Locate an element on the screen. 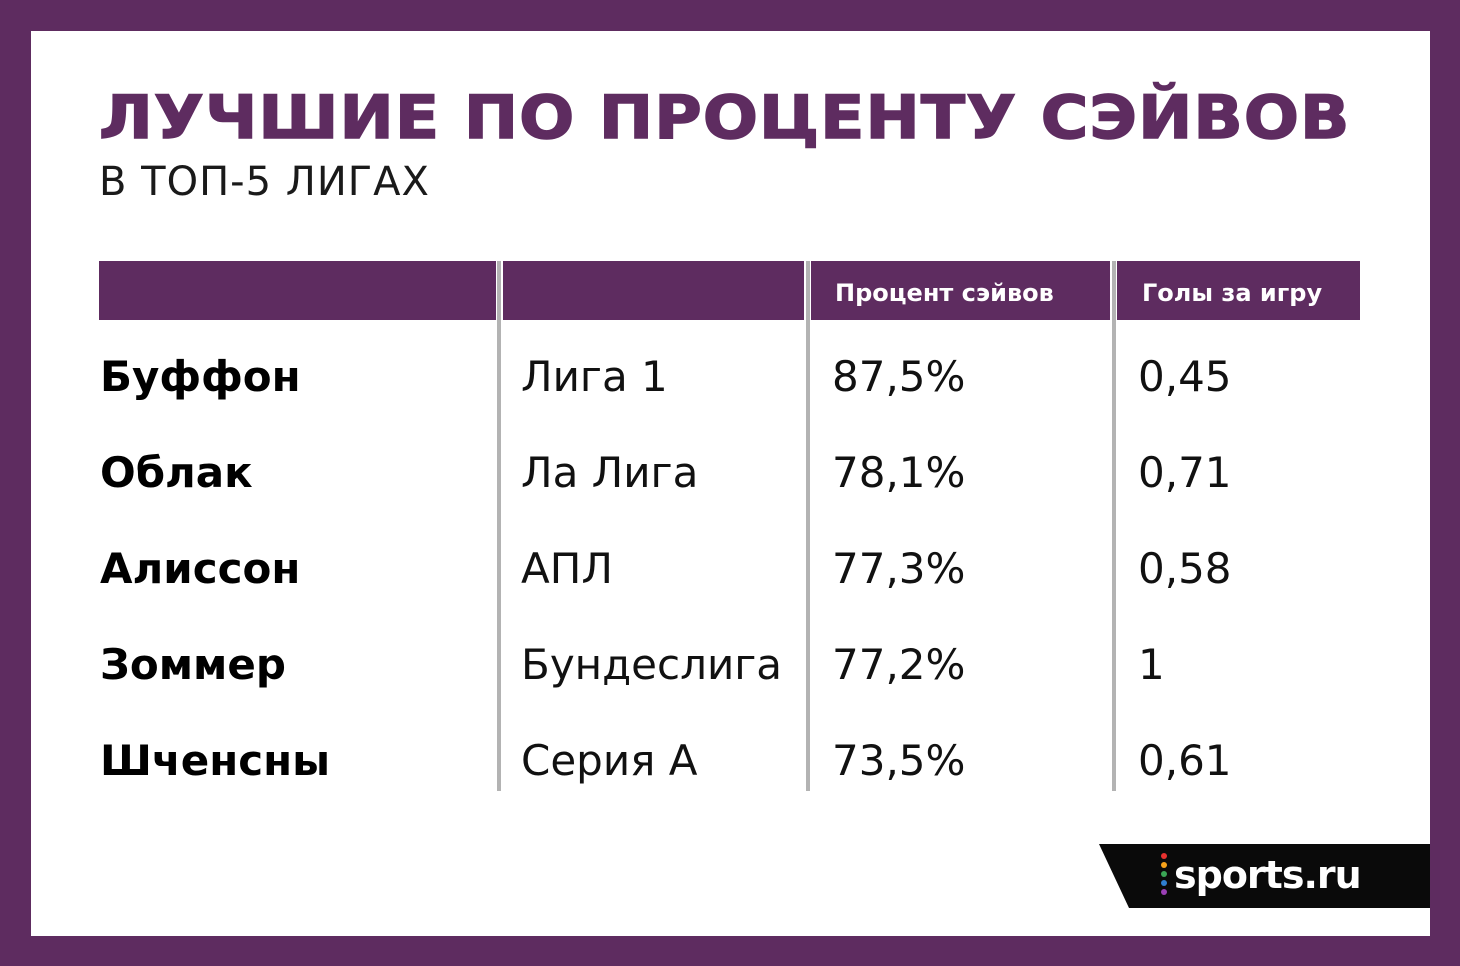 This screenshot has width=1460, height=966. table-row: Зоммер Бундеслига 77,2% 1 is located at coordinates (730, 665).